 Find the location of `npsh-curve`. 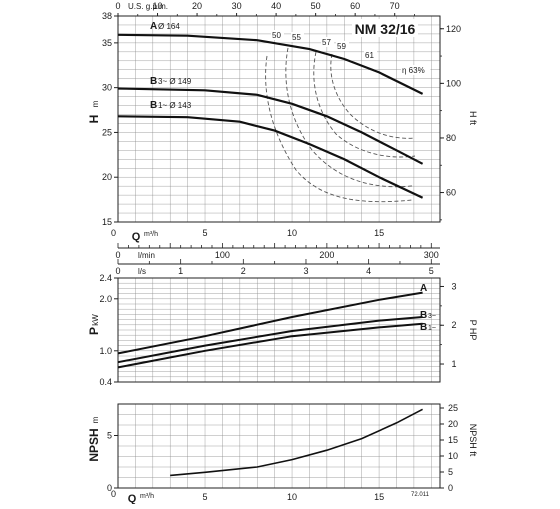

npsh-curve is located at coordinates (296, 442).